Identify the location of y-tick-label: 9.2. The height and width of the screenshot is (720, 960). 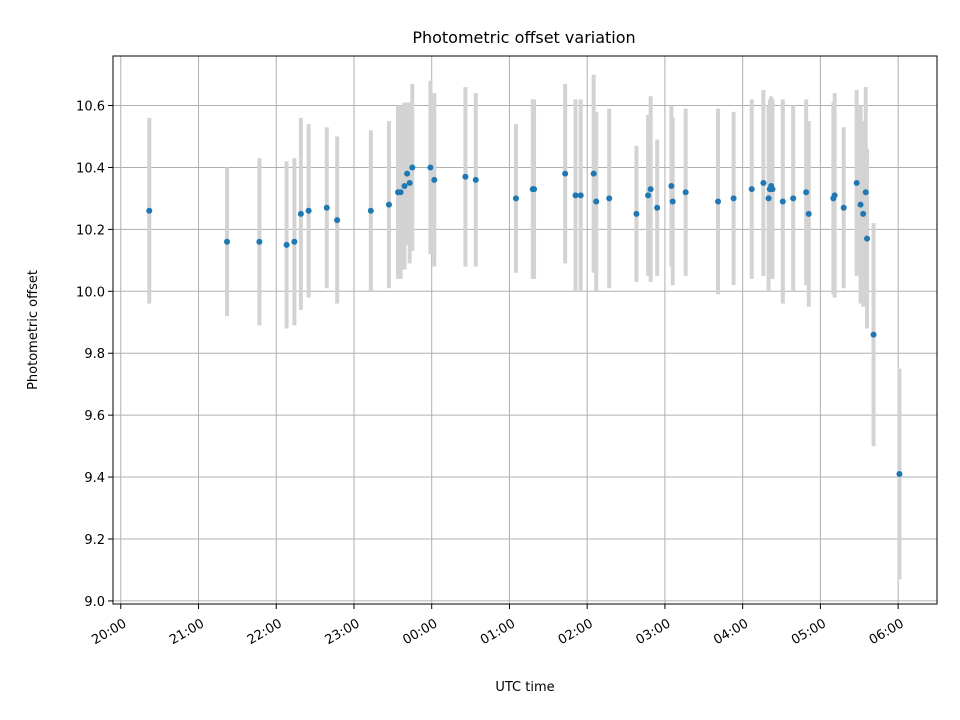
(94, 540).